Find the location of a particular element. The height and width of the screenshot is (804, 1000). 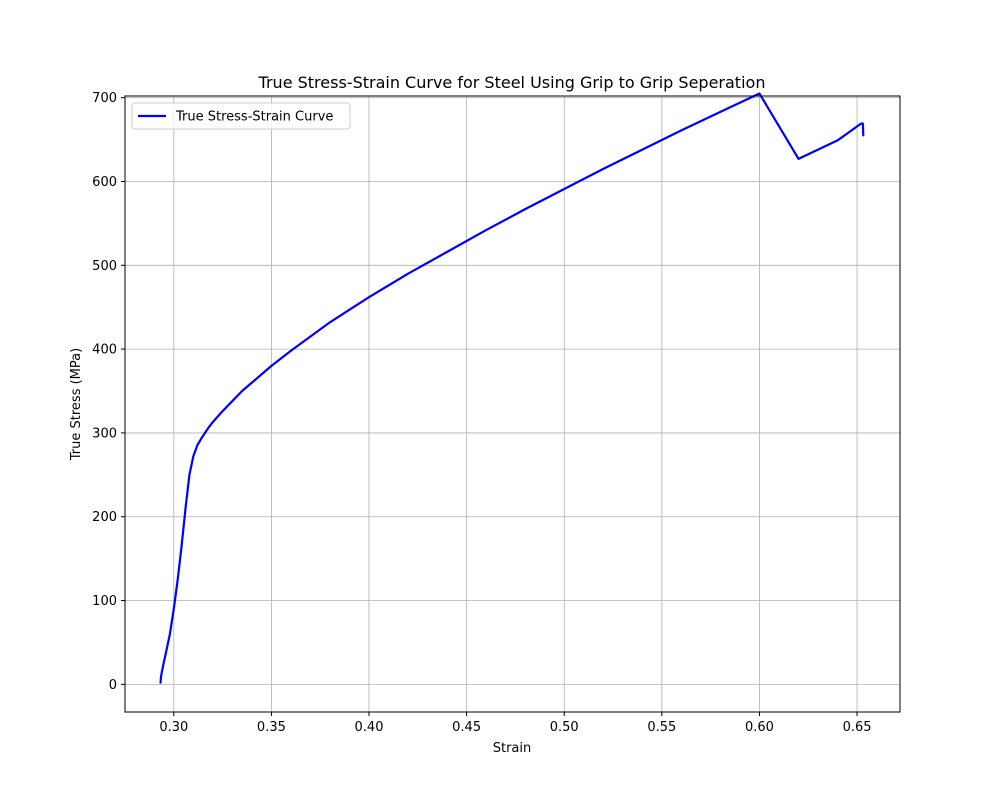

y-axis-ticks: 0 100 200 300 400 500 600 700 is located at coordinates (108, 392).